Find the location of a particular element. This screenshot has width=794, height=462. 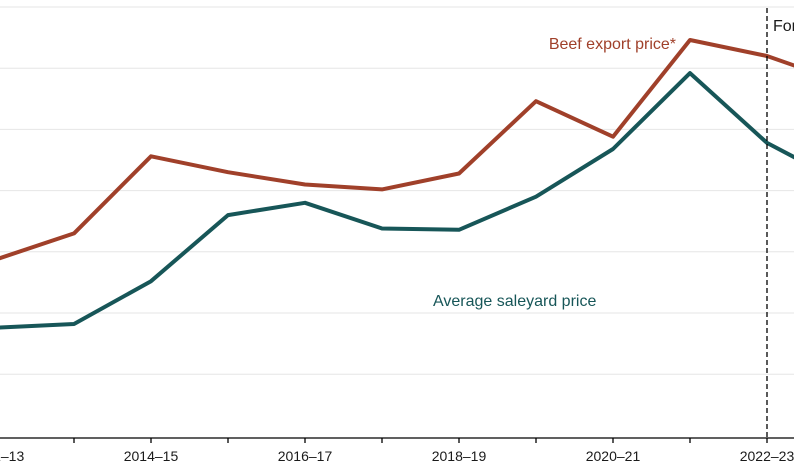

x-tick-label: 2012–13 is located at coordinates (12, 455).